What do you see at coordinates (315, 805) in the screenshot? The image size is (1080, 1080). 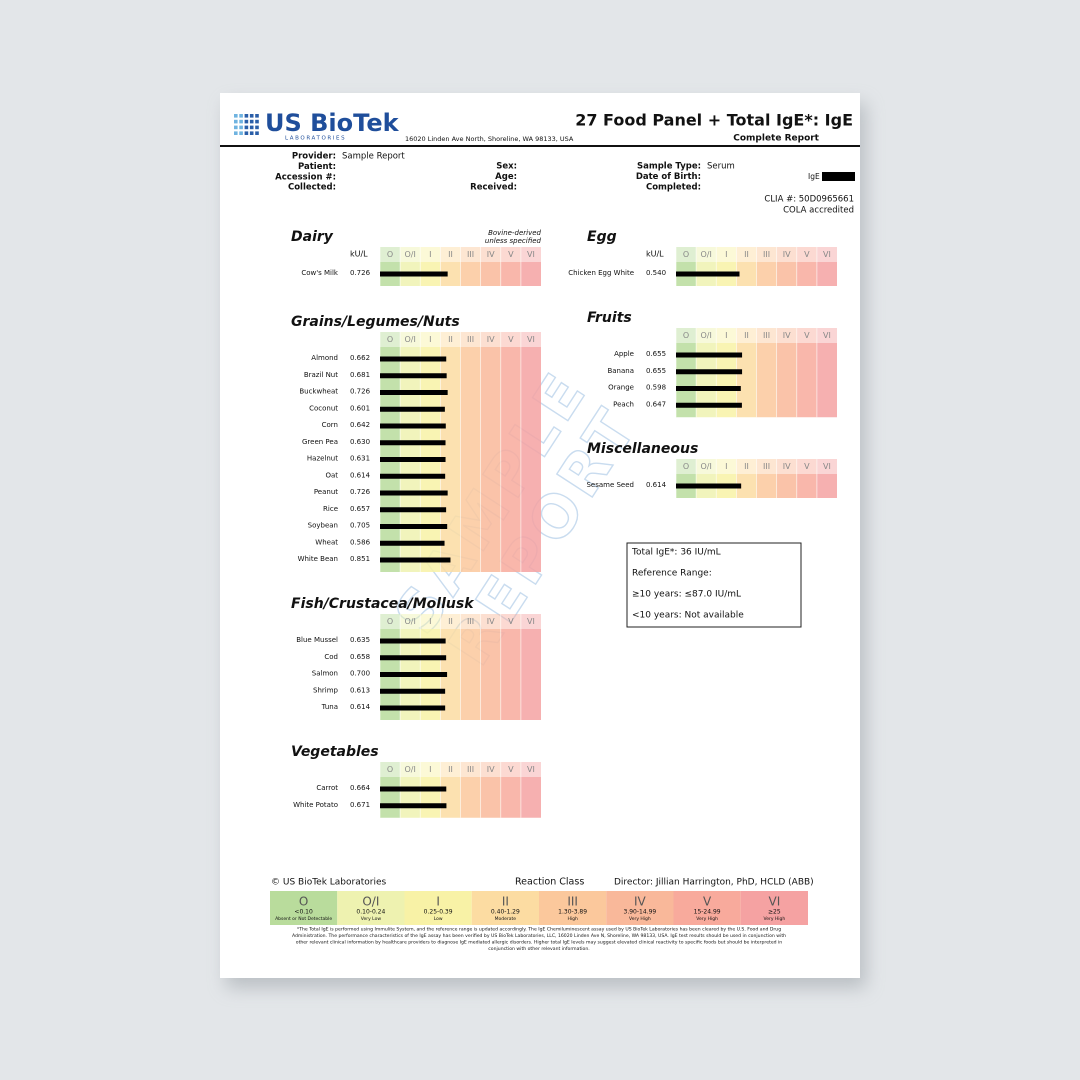 I see `food-name: White Potato` at bounding box center [315, 805].